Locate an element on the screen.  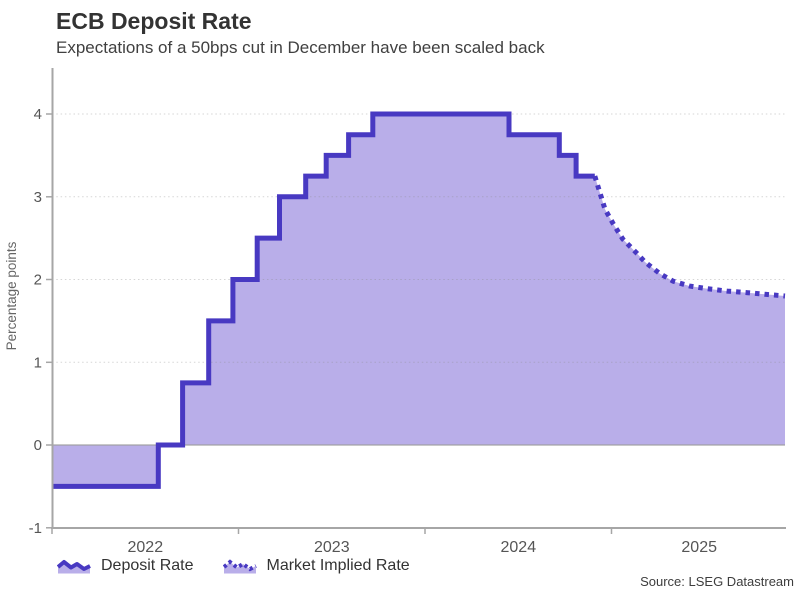
y-tick-label: 0 is located at coordinates (38, 445).